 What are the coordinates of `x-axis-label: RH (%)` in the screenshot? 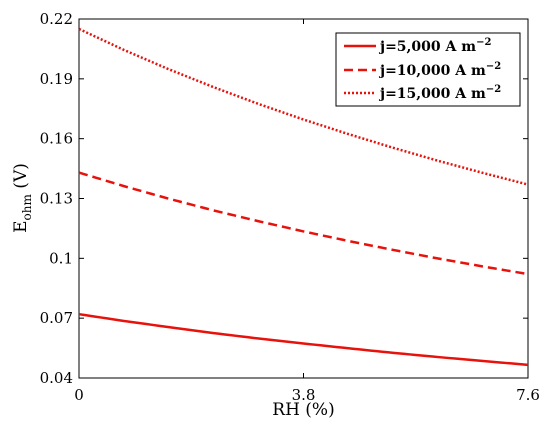 It's located at (303, 410).